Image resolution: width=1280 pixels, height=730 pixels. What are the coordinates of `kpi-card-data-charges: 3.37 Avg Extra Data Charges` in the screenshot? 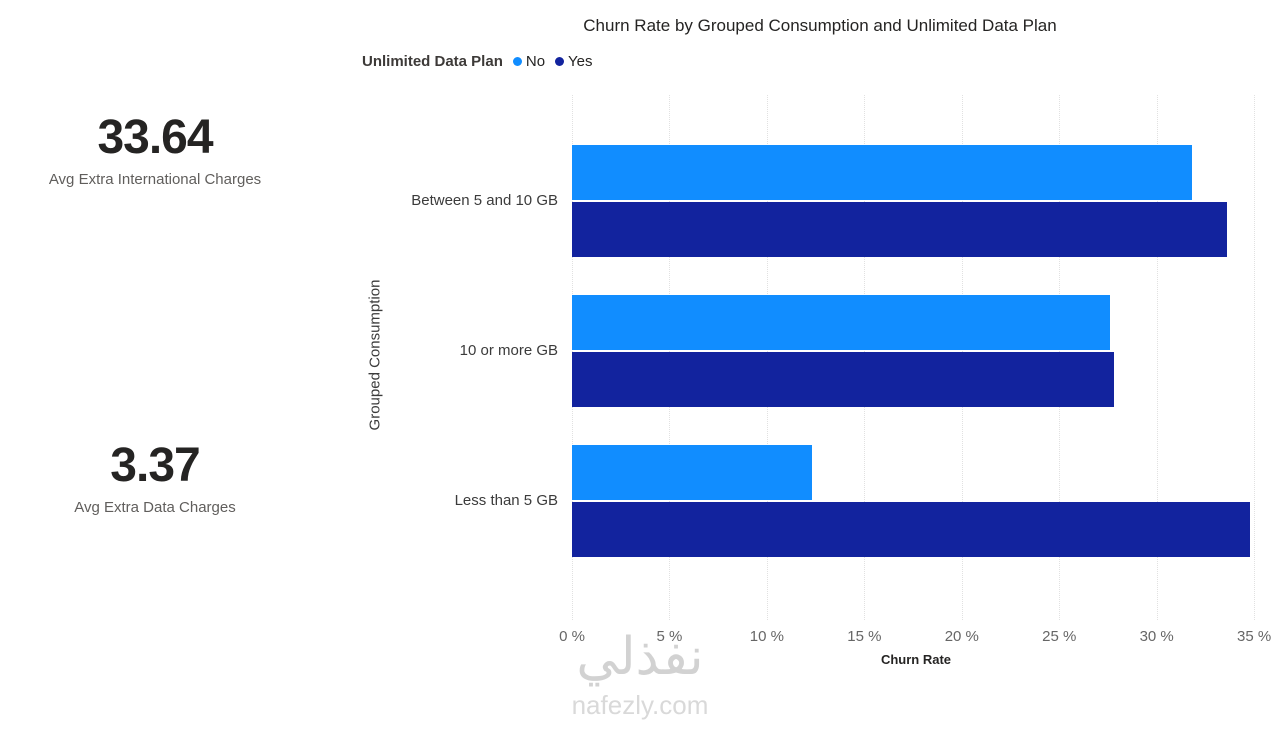 It's located at (155, 477).